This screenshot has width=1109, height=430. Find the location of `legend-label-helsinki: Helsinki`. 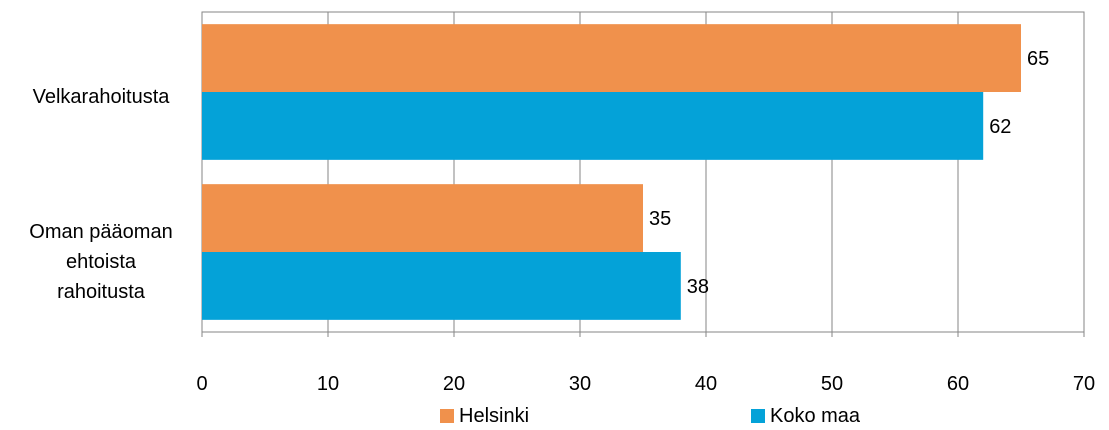

legend-label-helsinki: Helsinki is located at coordinates (494, 415).